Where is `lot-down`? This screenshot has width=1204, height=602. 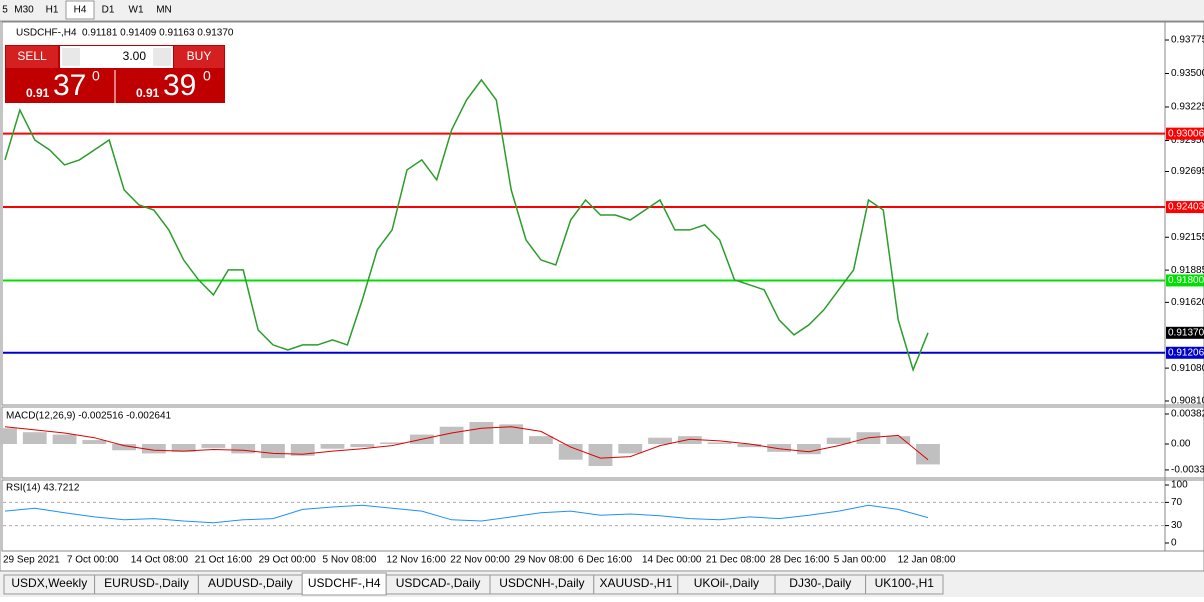
lot-down is located at coordinates (71, 57).